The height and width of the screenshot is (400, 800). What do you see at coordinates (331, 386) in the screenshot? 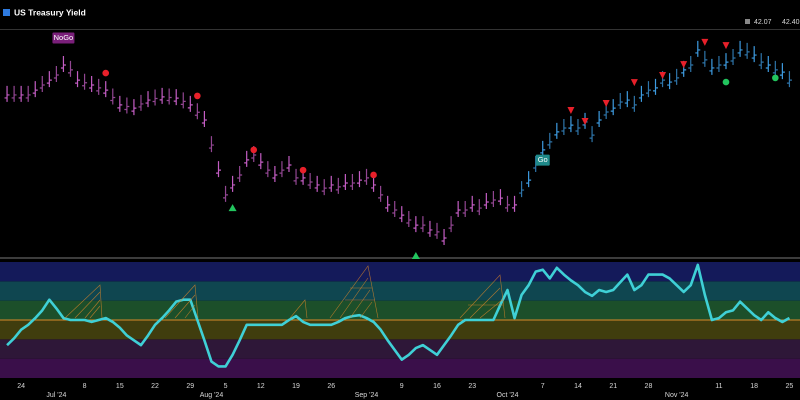
I see `x-tick-label: 26` at bounding box center [331, 386].